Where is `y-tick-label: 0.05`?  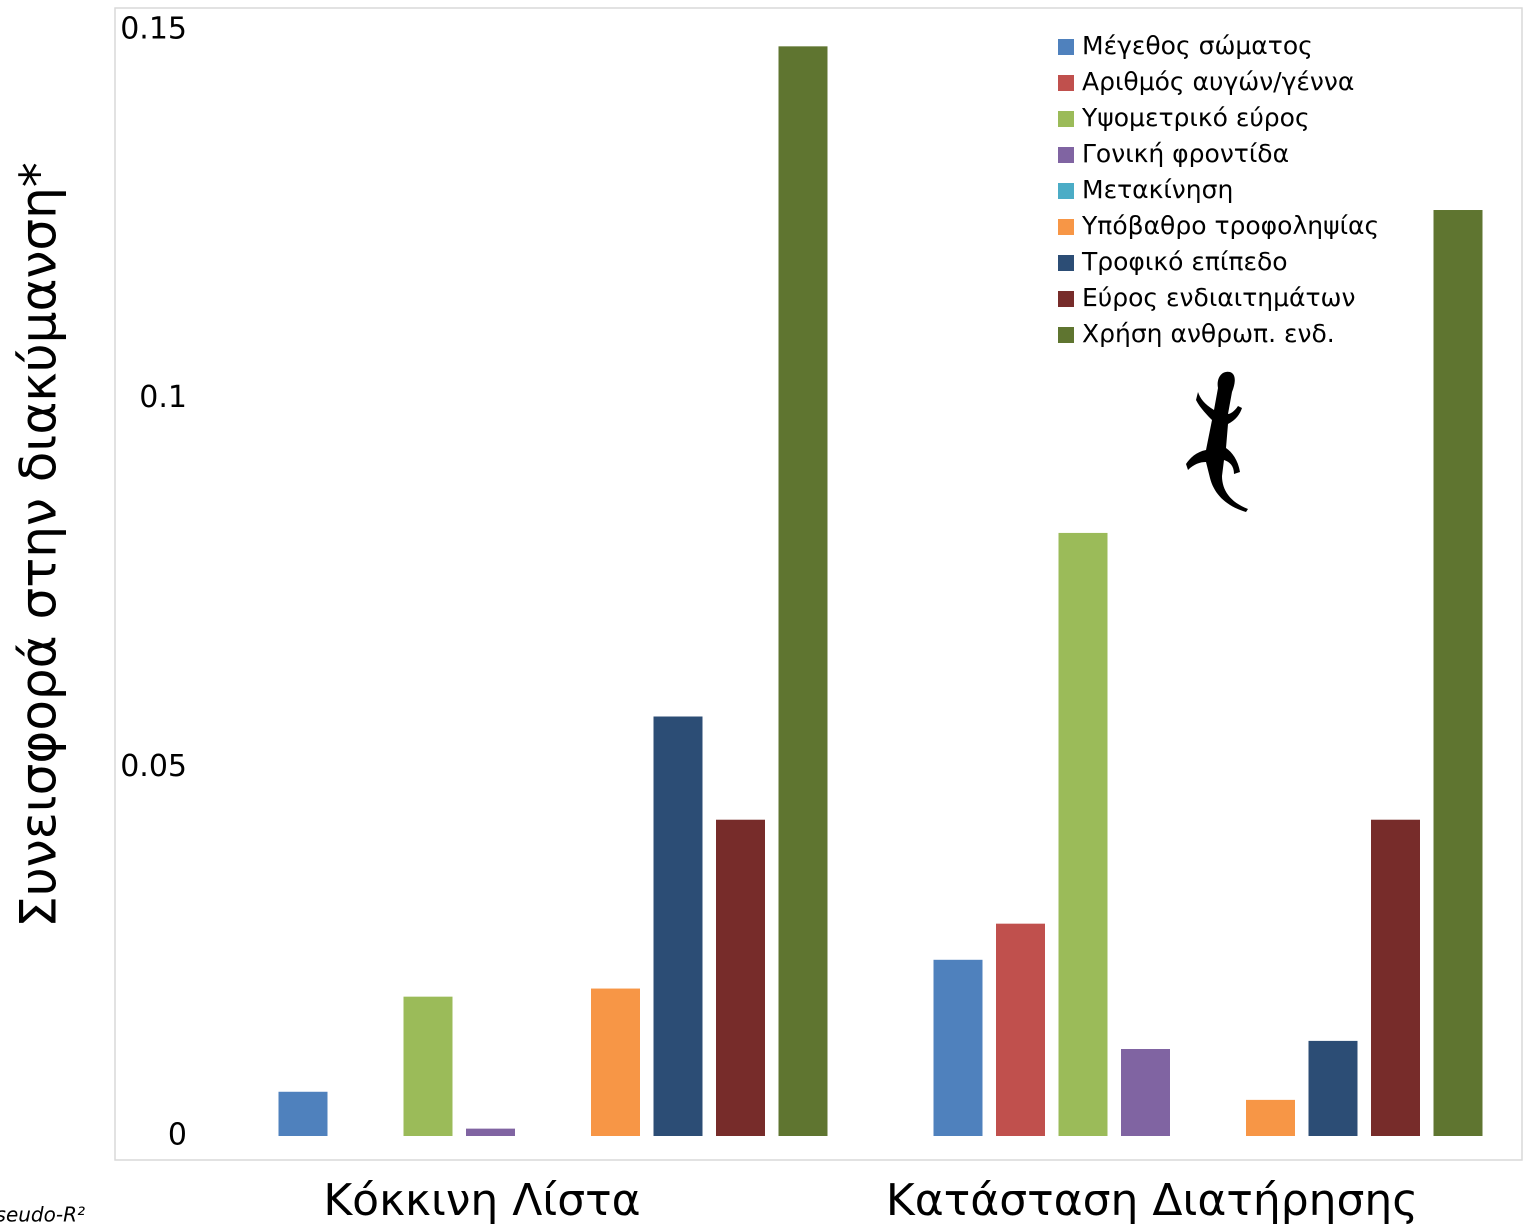 y-tick-label: 0.05 is located at coordinates (153, 766).